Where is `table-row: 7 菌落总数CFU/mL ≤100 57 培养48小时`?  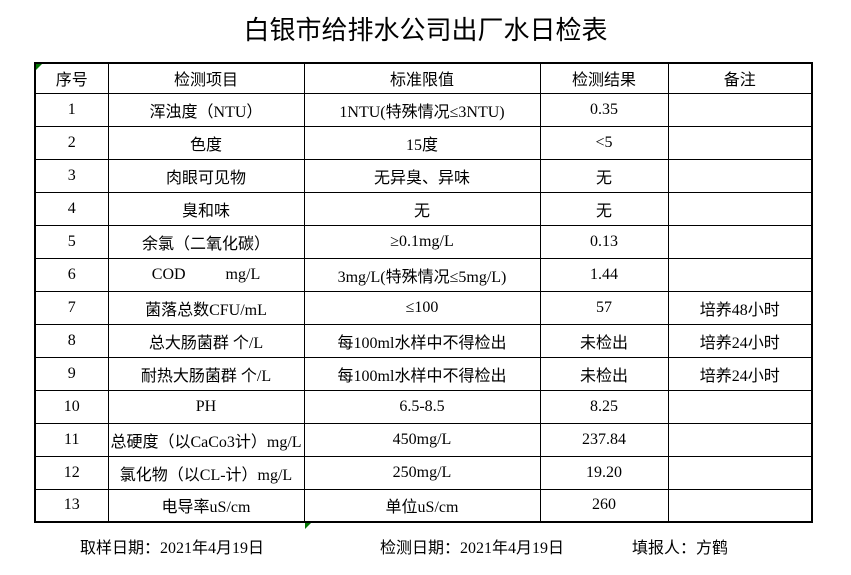 table-row: 7 菌落总数CFU/mL ≤100 57 培养48小时 is located at coordinates (423, 307).